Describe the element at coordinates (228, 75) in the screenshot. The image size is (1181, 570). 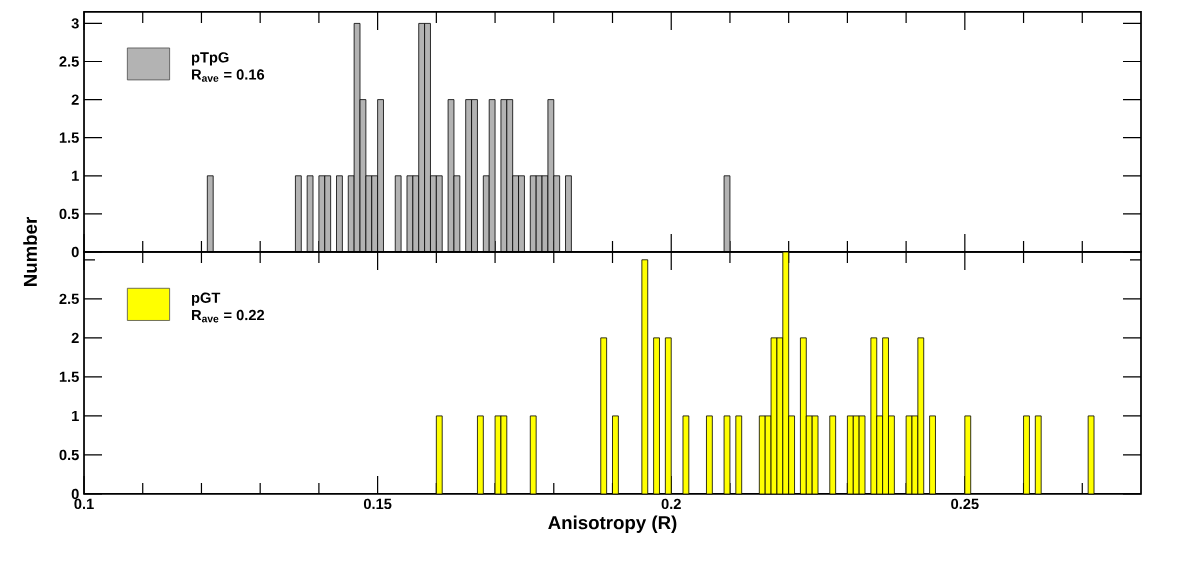
I see `annotation: R$_{ave}$ = 0.16` at that location.